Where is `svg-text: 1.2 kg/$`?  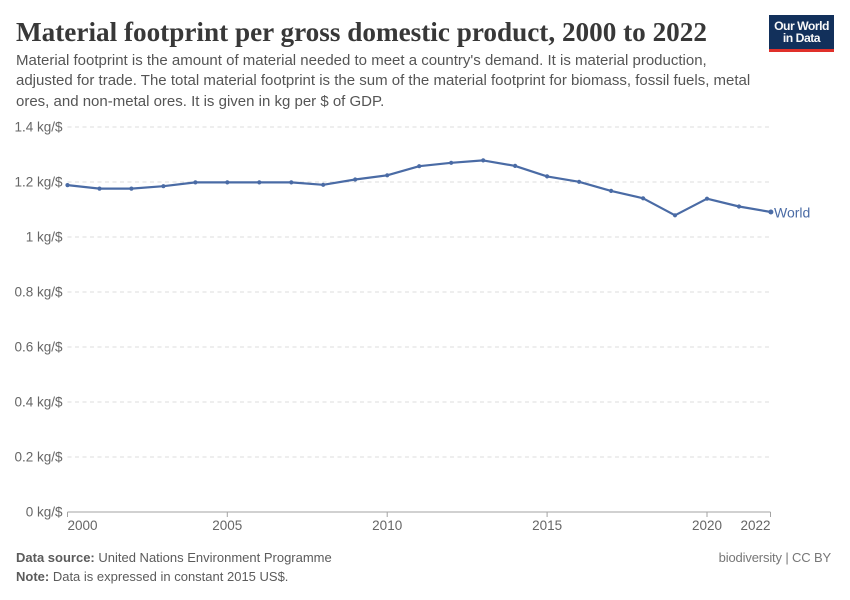 svg-text: 1.2 kg/$ is located at coordinates (38, 182).